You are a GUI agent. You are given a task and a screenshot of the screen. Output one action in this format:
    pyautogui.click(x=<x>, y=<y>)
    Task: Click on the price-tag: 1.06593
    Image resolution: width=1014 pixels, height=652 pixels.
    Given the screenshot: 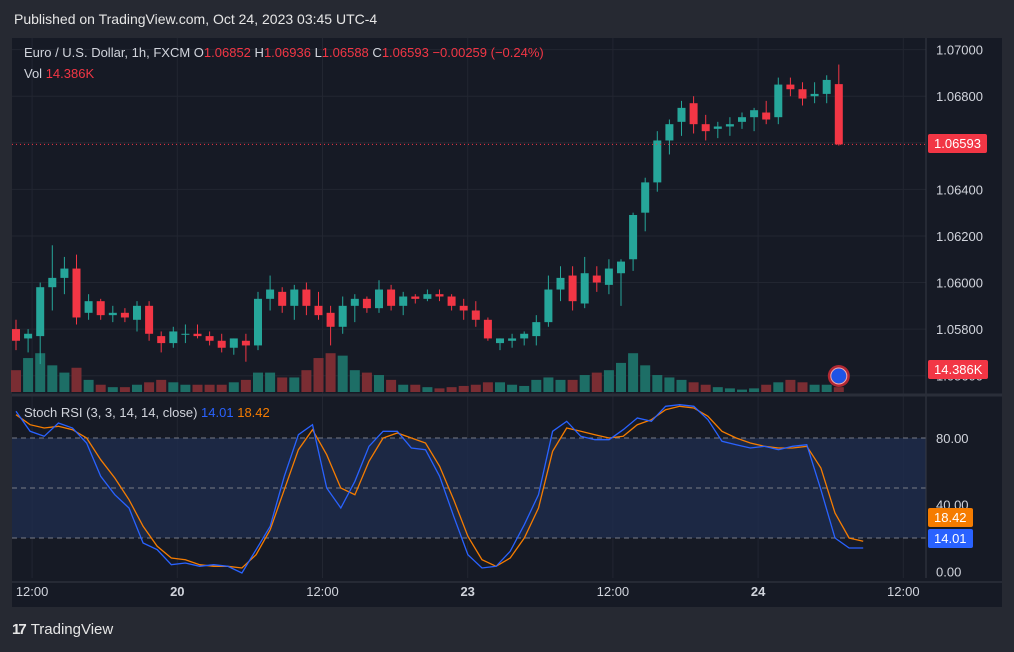 What is the action you would take?
    pyautogui.click(x=957, y=143)
    